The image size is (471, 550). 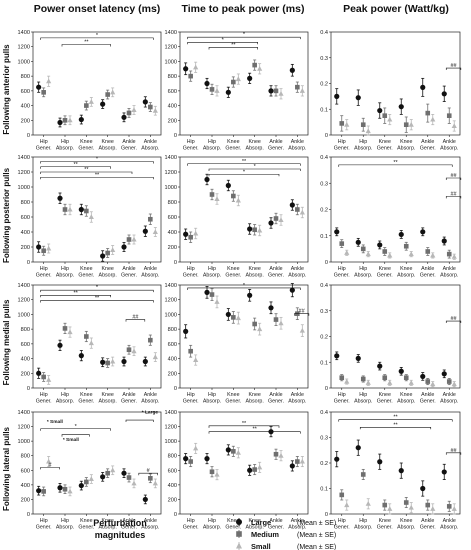 What do you see at coordinates (324, 211) in the screenshot?
I see `y-tick-label: 0.2` at bounding box center [324, 211].